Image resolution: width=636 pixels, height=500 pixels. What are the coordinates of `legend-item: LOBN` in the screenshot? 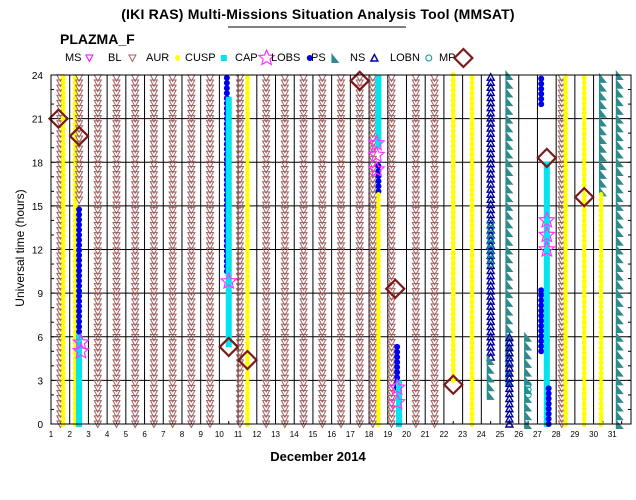 It's located at (411, 58).